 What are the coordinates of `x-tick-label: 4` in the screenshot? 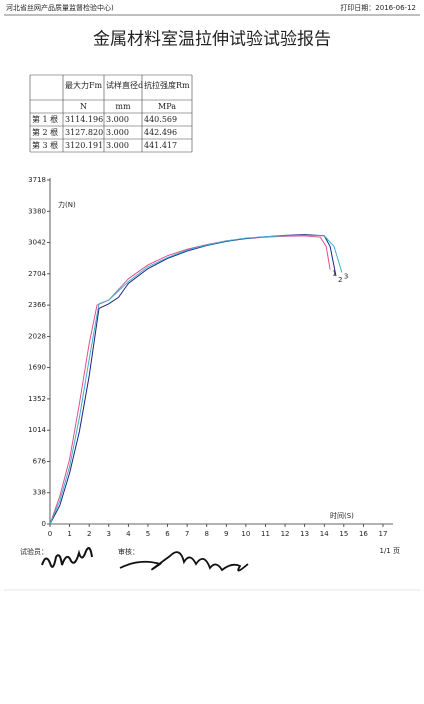 It's located at (128, 534).